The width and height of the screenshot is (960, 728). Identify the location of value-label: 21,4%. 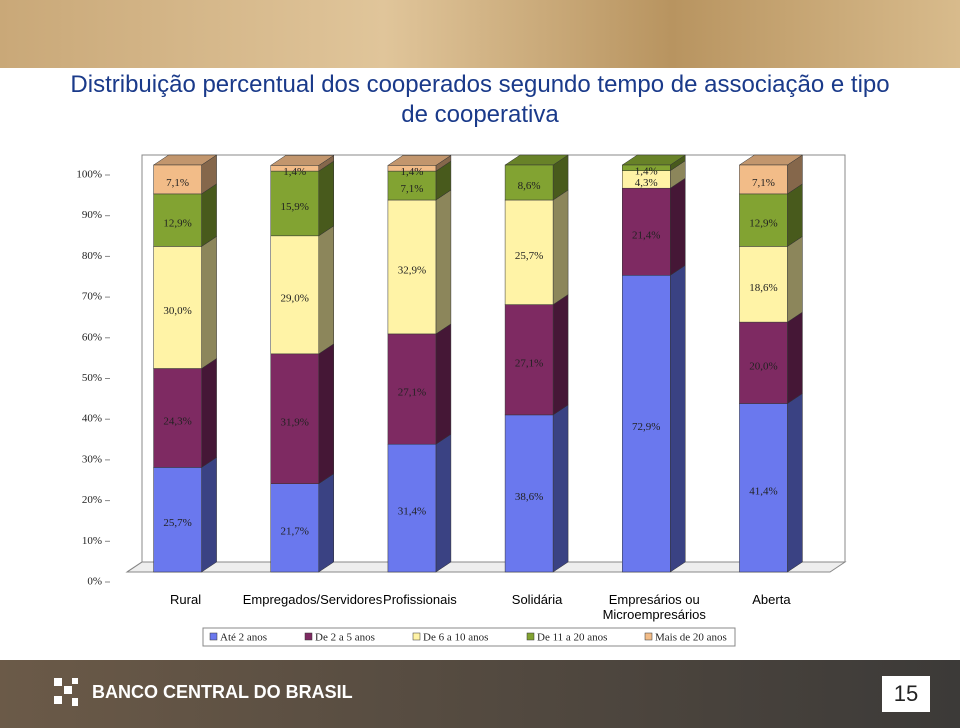
(646, 235).